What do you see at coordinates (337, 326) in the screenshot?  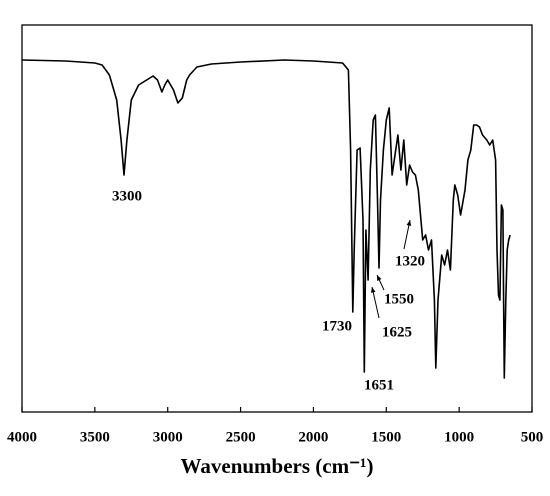 I see `peak-label: 1730` at bounding box center [337, 326].